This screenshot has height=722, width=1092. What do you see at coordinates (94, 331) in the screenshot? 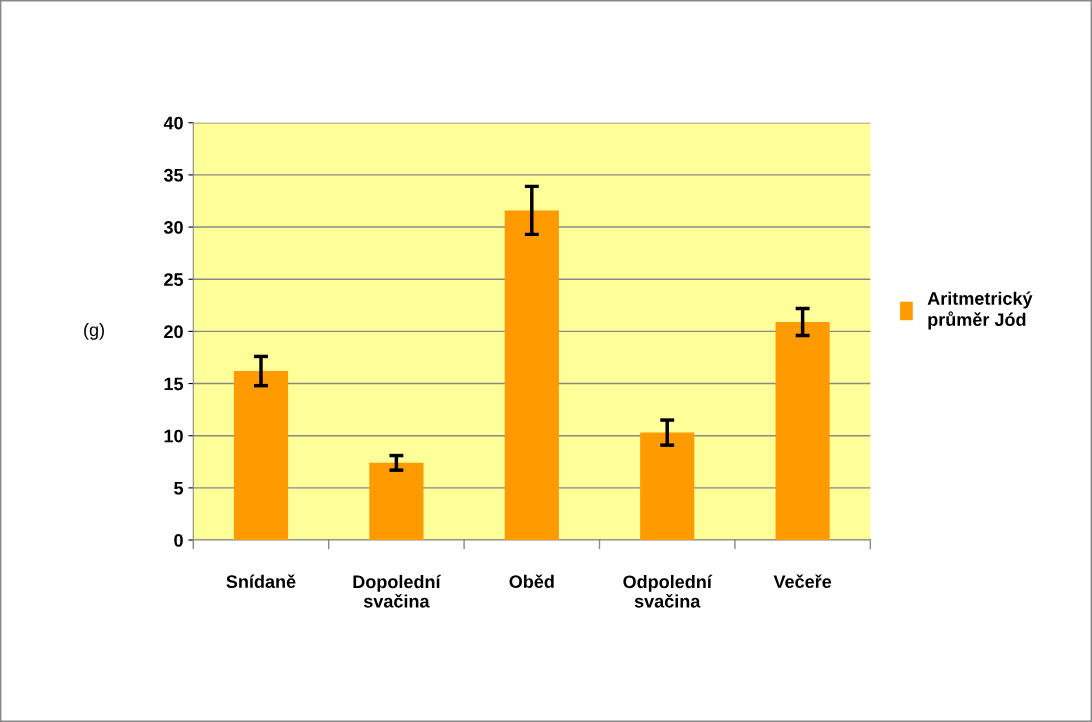
I see `y-axis-title: (g)` at bounding box center [94, 331].